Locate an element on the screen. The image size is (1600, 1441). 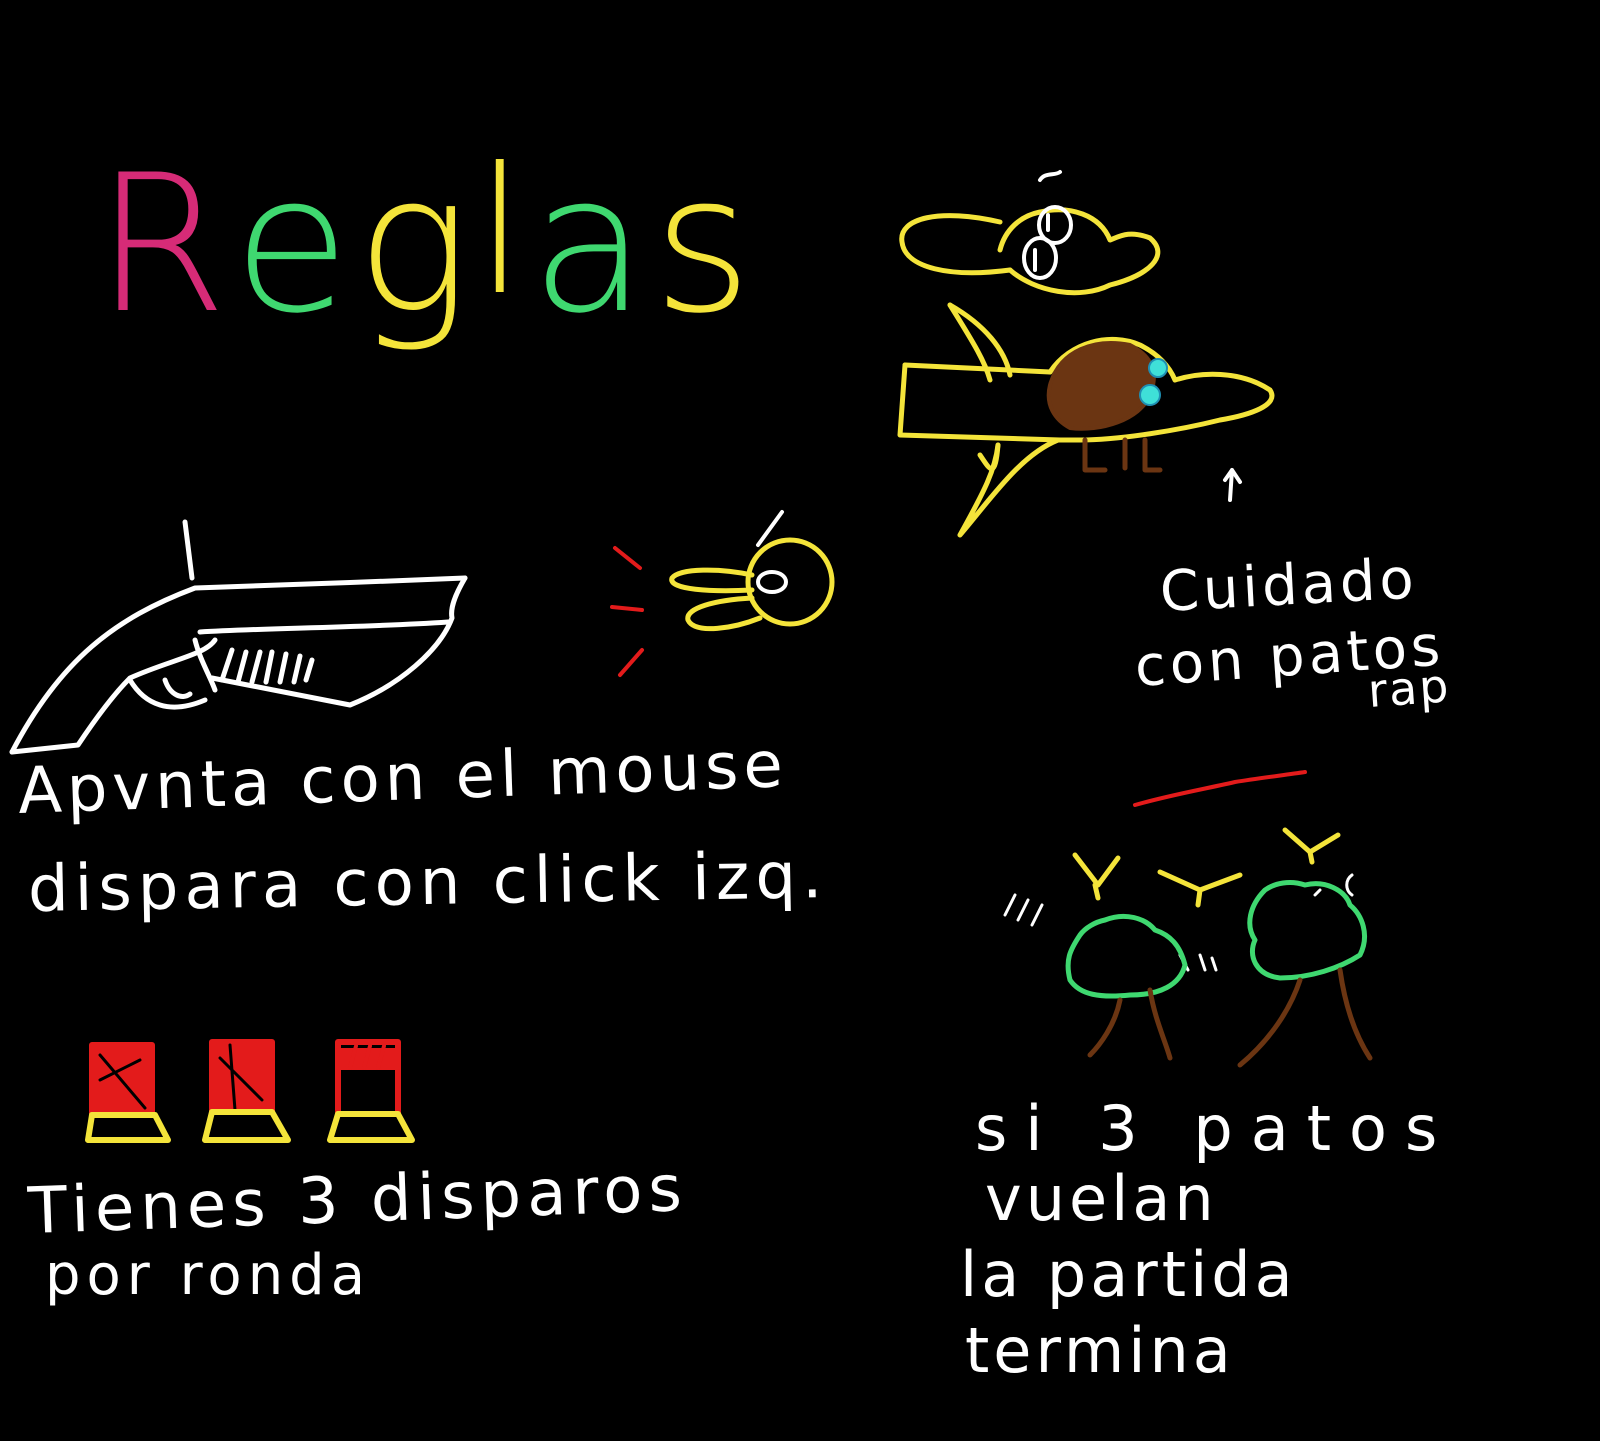
title-letter: g is located at coordinates (415, 244).